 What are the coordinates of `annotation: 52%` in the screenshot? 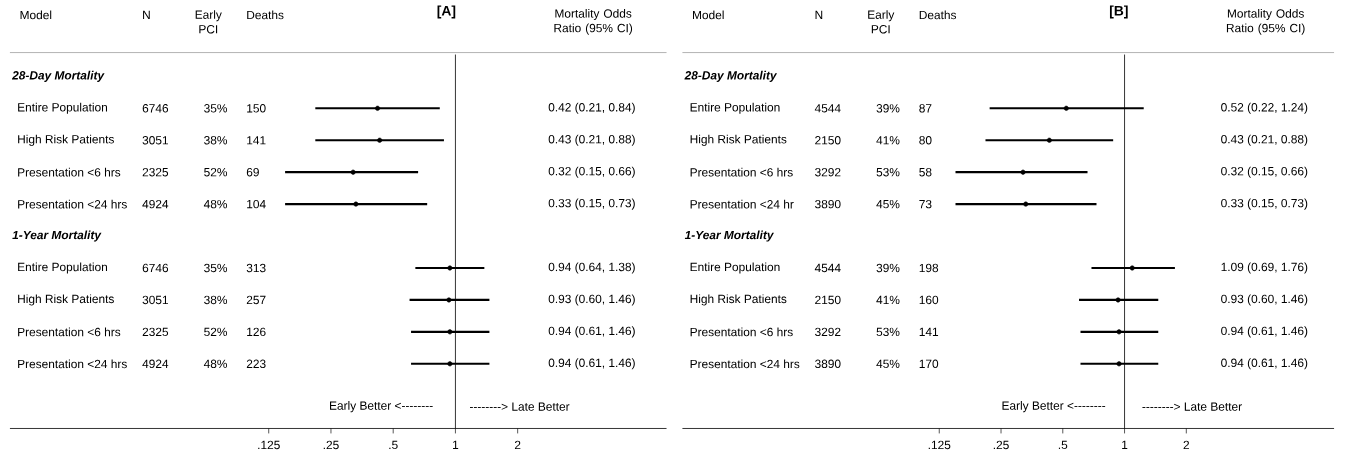 It's located at (216, 172).